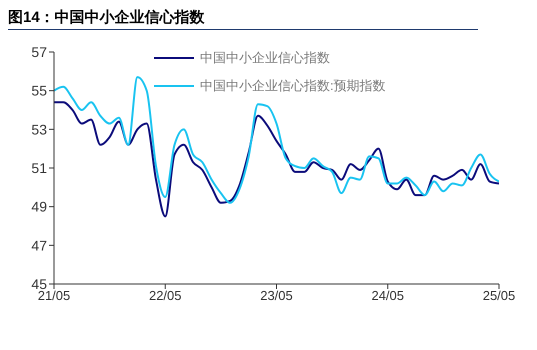 Image resolution: width=537 pixels, height=350 pixels. What do you see at coordinates (276, 296) in the screenshot?
I see `x-tick-label: 23/05` at bounding box center [276, 296].